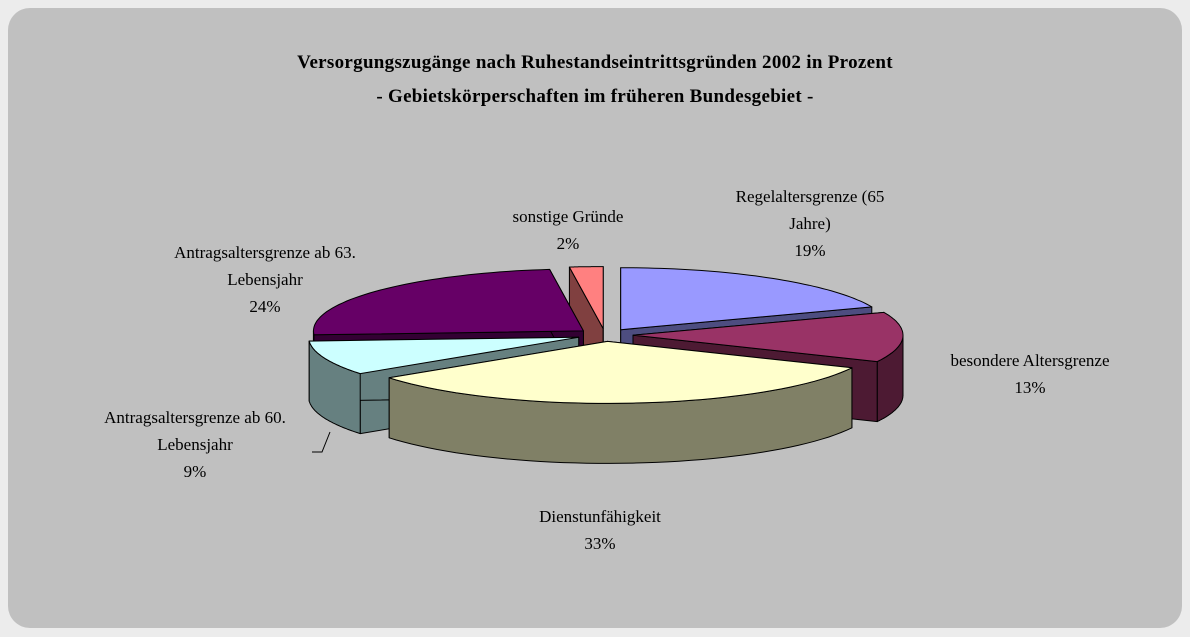 The width and height of the screenshot is (1190, 637). Describe the element at coordinates (265, 306) in the screenshot. I see `value-label: 24%` at that location.